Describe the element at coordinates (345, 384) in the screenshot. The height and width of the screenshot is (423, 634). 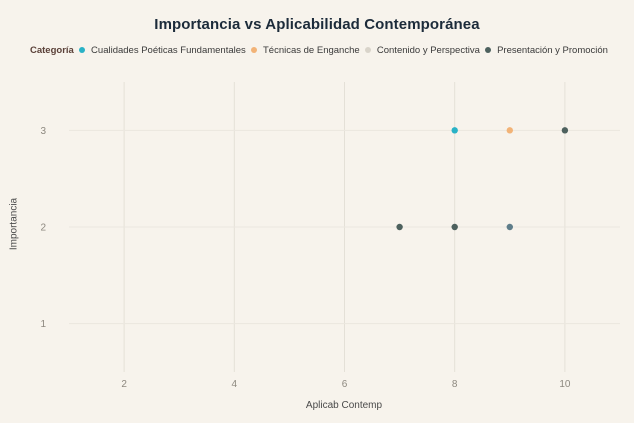
I see `x-tick-label: 6` at that location.